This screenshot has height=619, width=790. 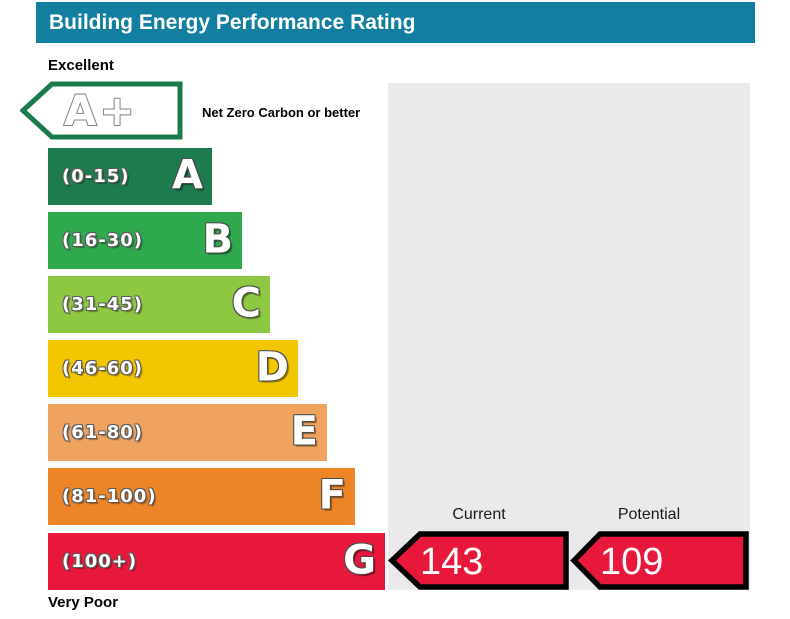 What do you see at coordinates (332, 494) in the screenshot?
I see `band-letter-label: F` at bounding box center [332, 494].